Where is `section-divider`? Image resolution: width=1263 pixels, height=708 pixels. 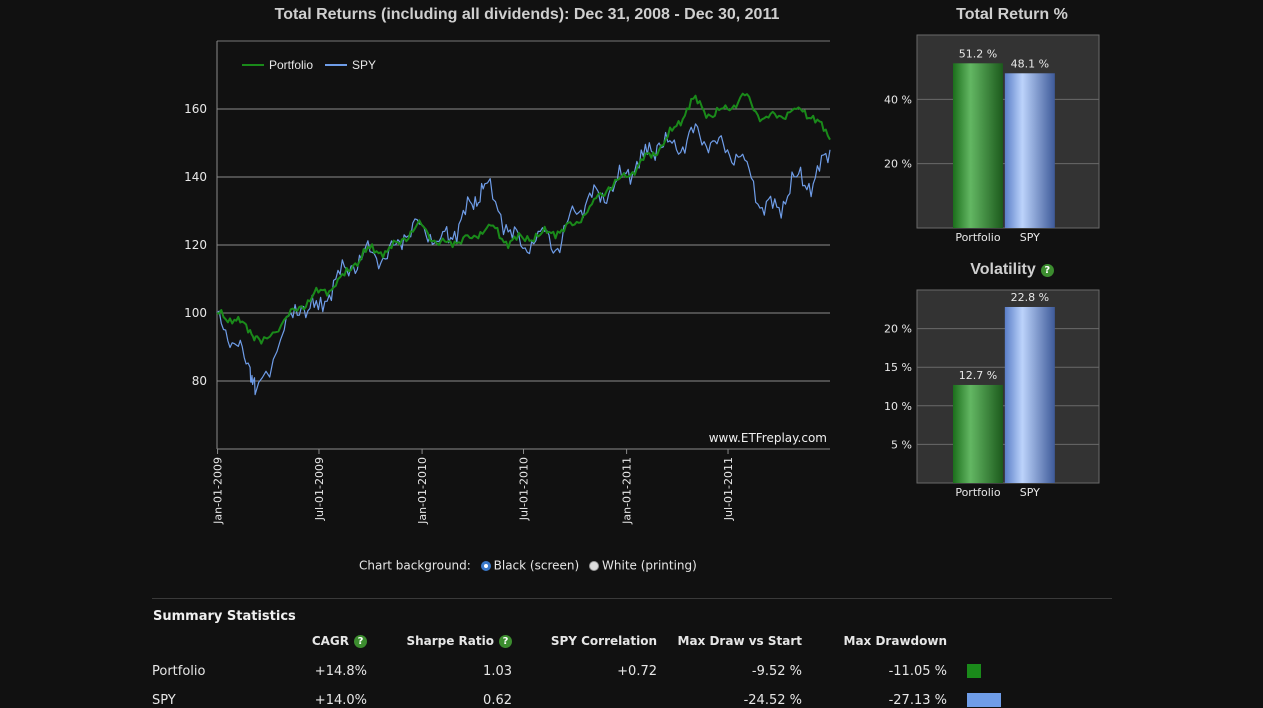 section-divider is located at coordinates (632, 598).